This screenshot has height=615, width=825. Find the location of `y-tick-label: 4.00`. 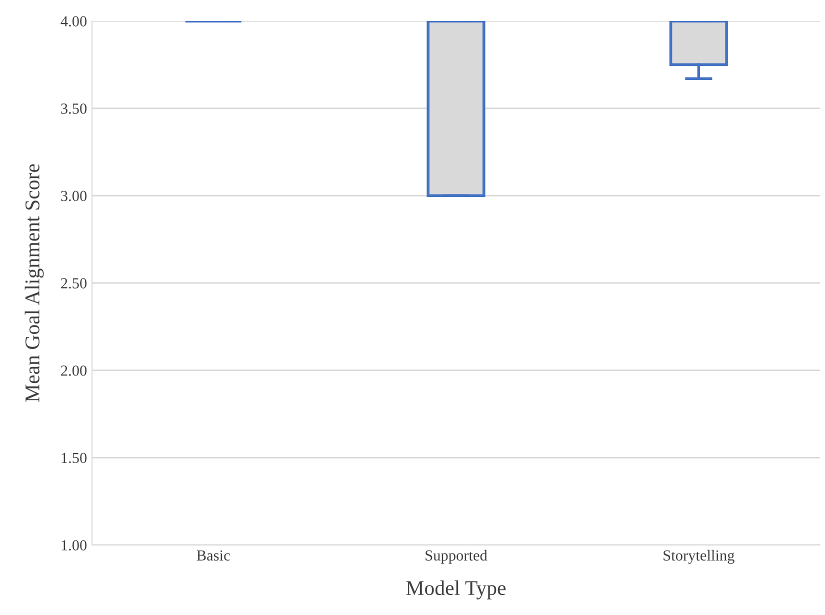

y-tick-label: 4.00 is located at coordinates (73, 21).